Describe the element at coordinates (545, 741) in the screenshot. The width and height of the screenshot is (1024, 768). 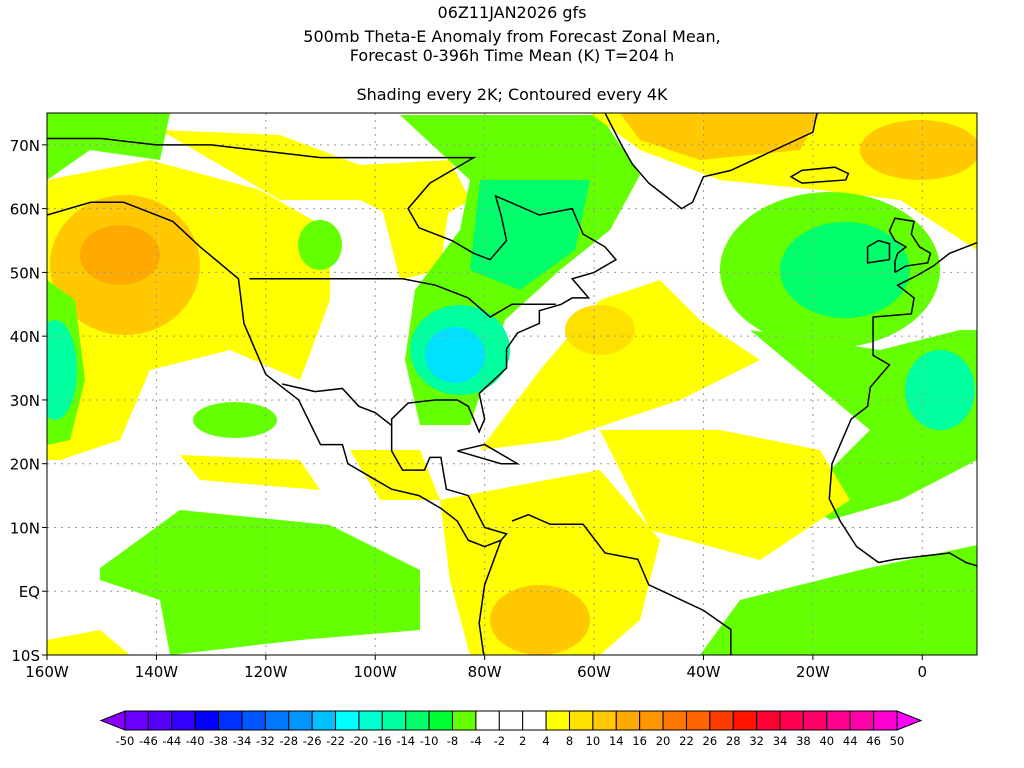
I see `colorbar-label: 4` at that location.